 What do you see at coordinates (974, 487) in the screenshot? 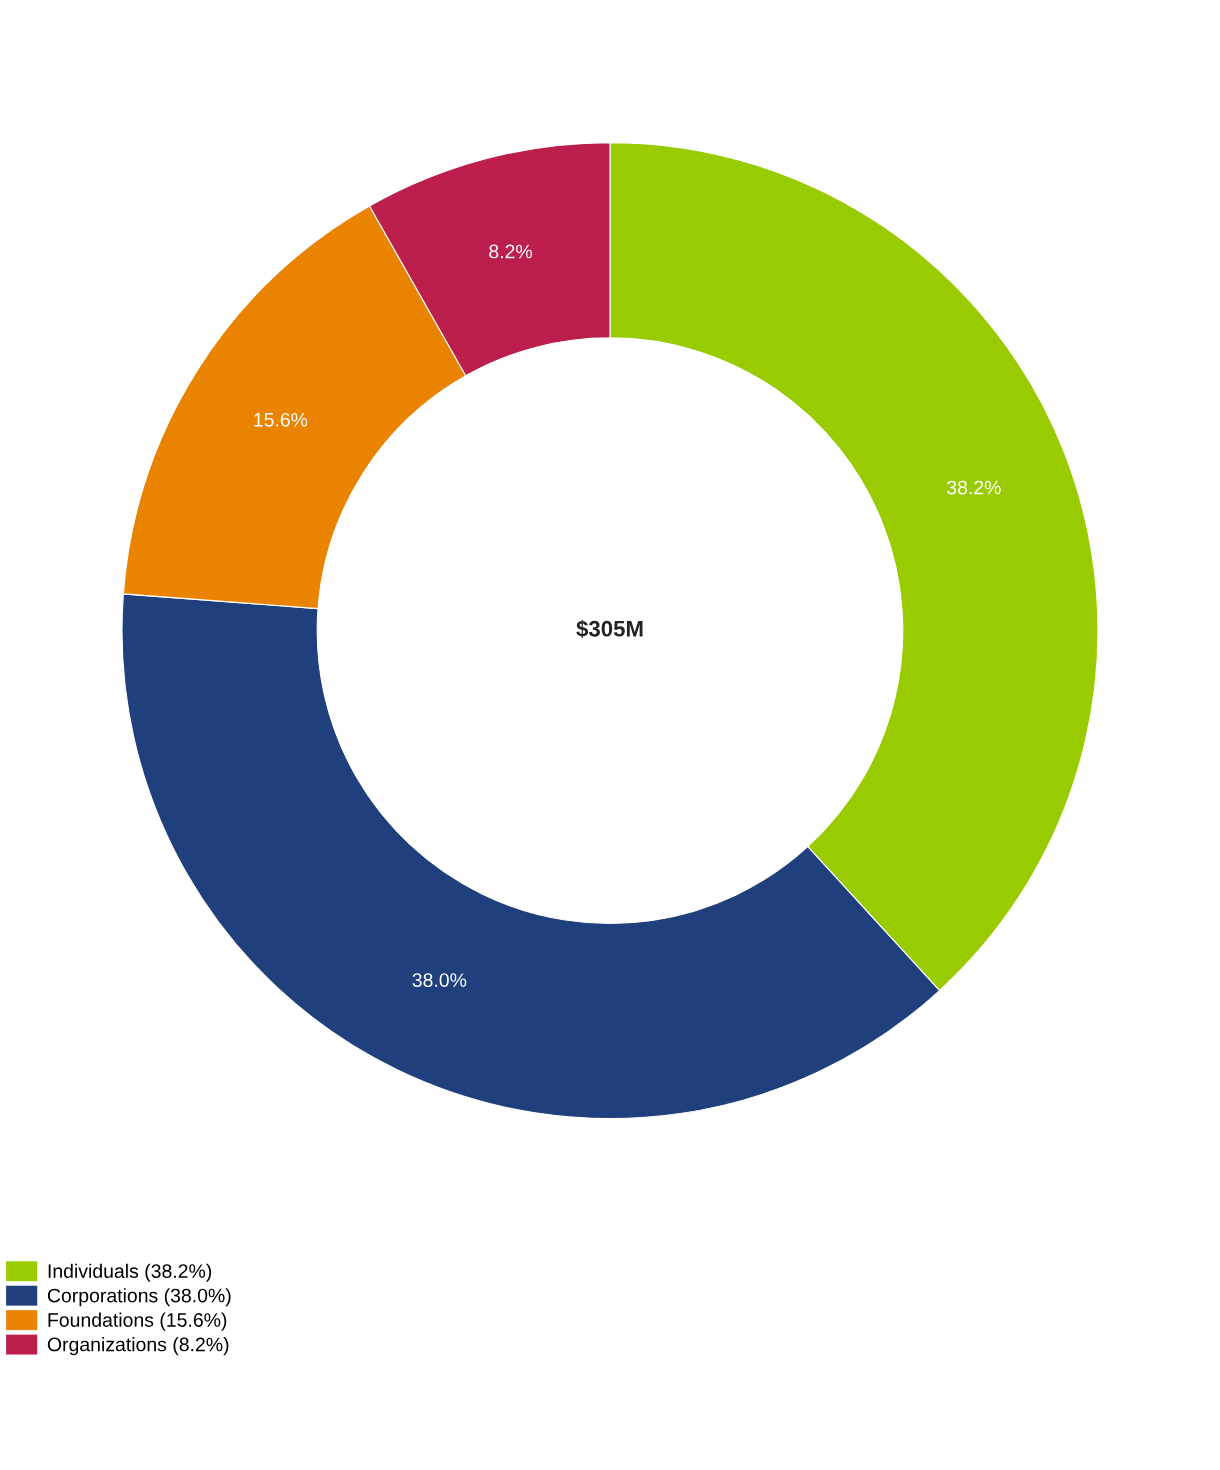
I see `data-label: 38.2%` at bounding box center [974, 487].